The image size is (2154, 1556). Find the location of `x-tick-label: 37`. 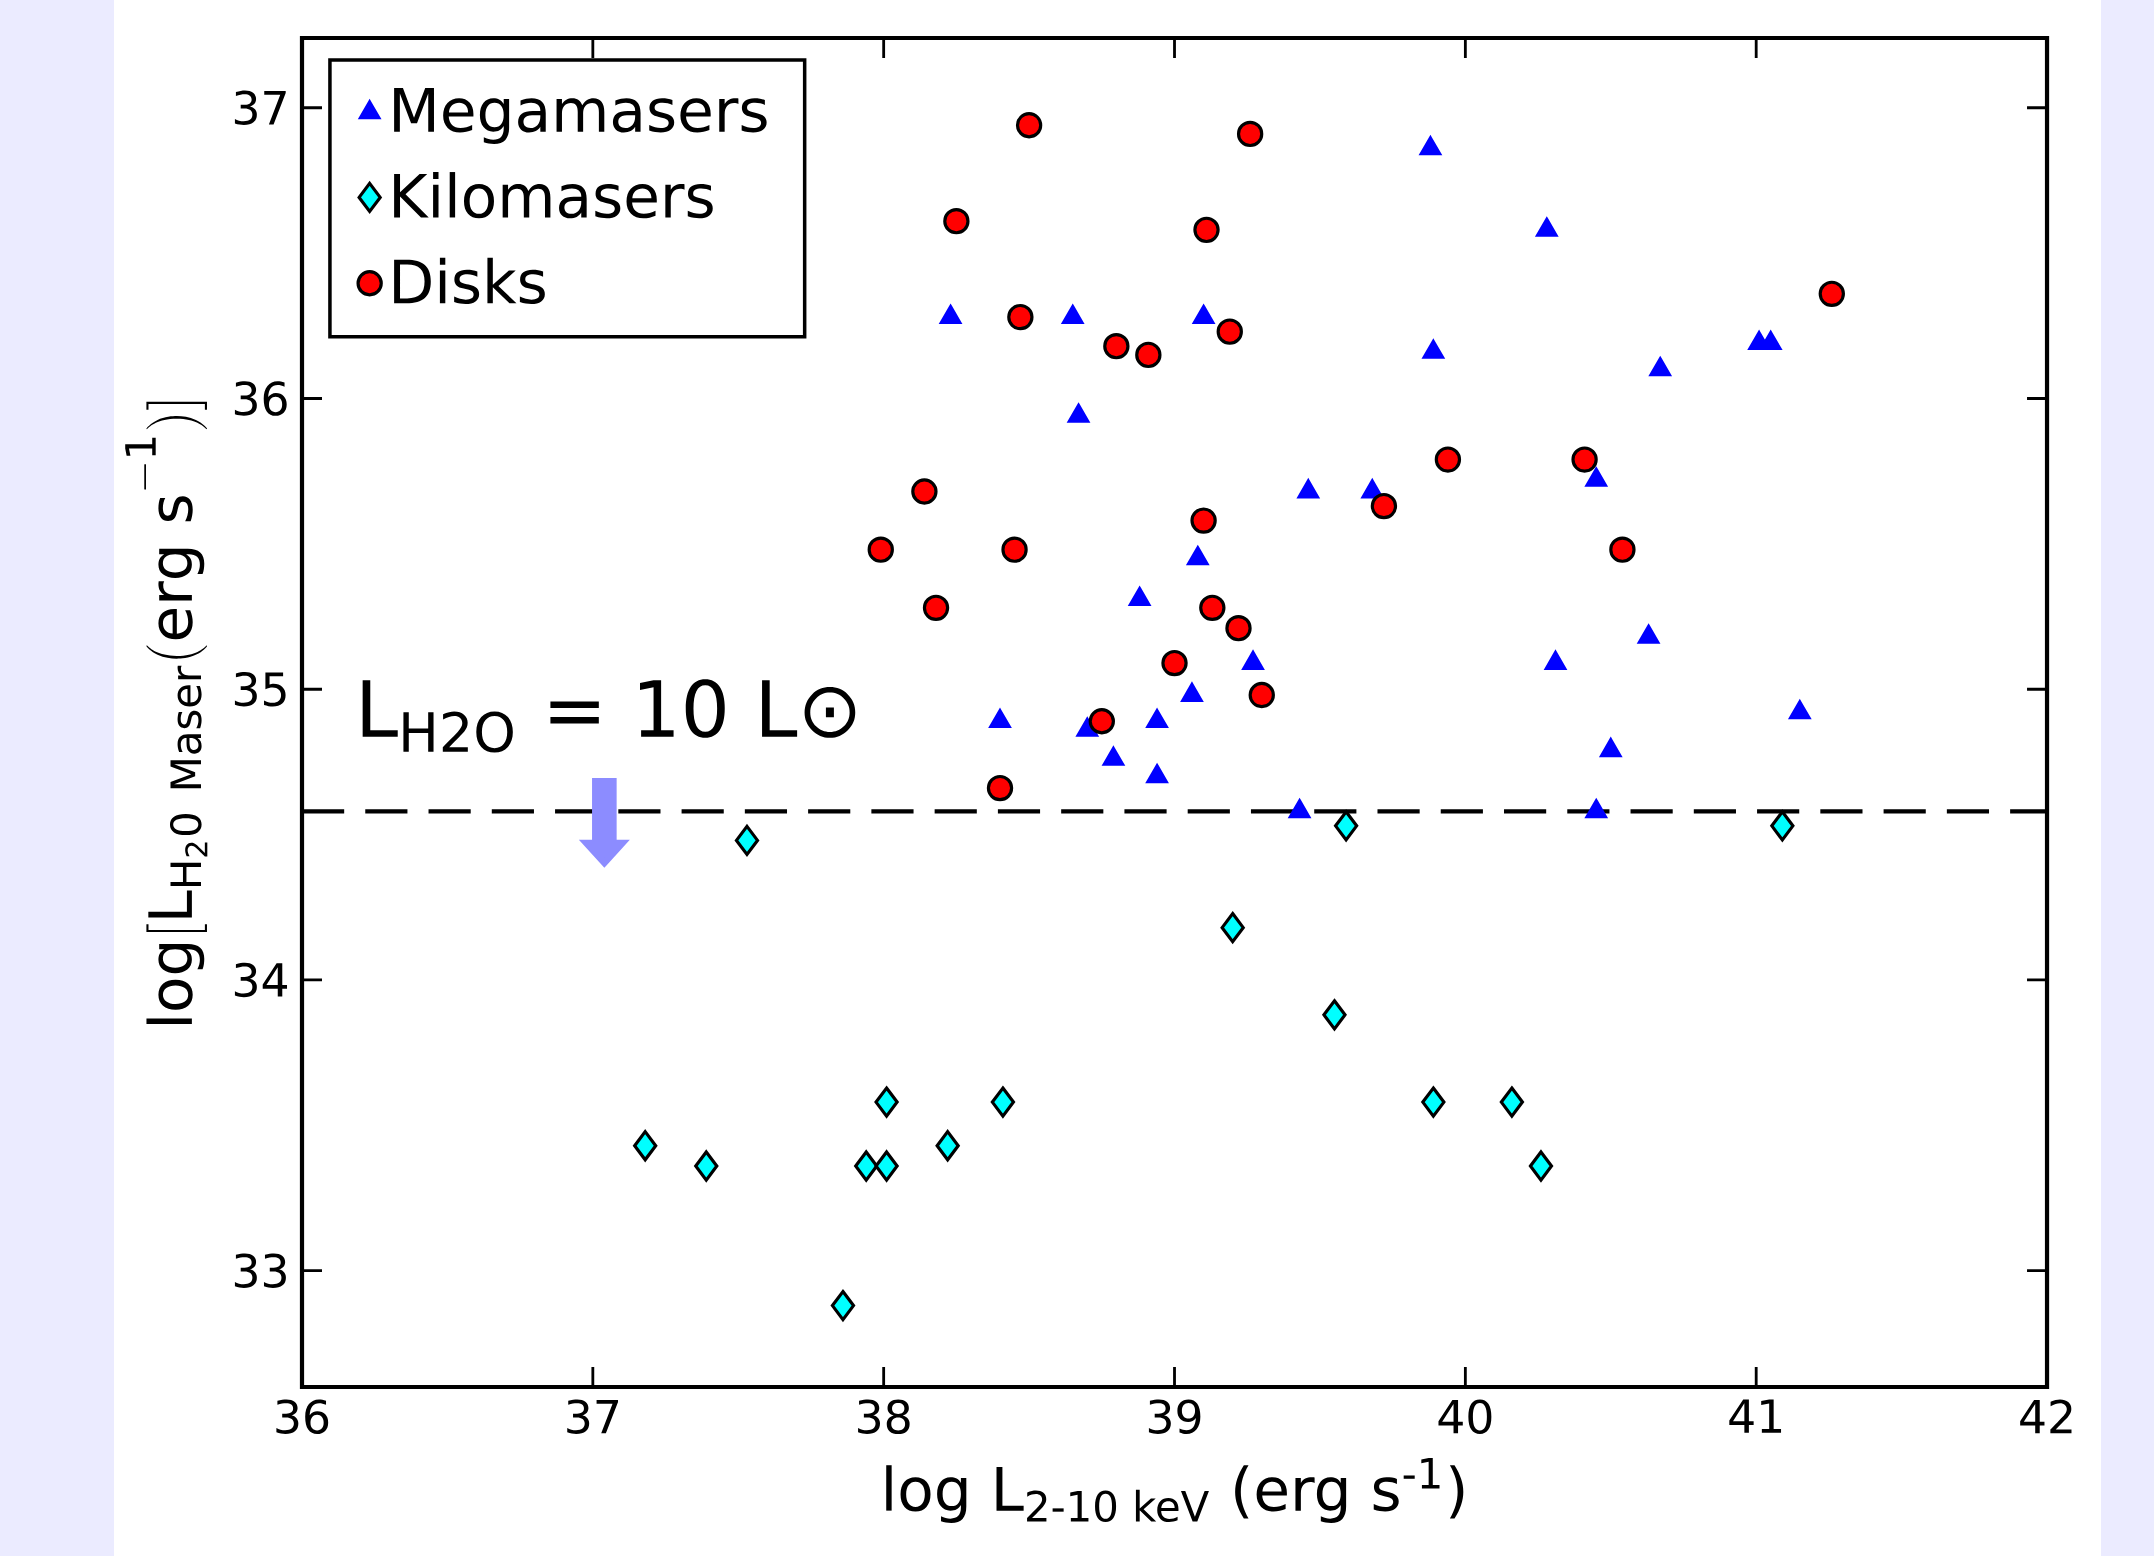

x-tick-label: 37 is located at coordinates (593, 1416).